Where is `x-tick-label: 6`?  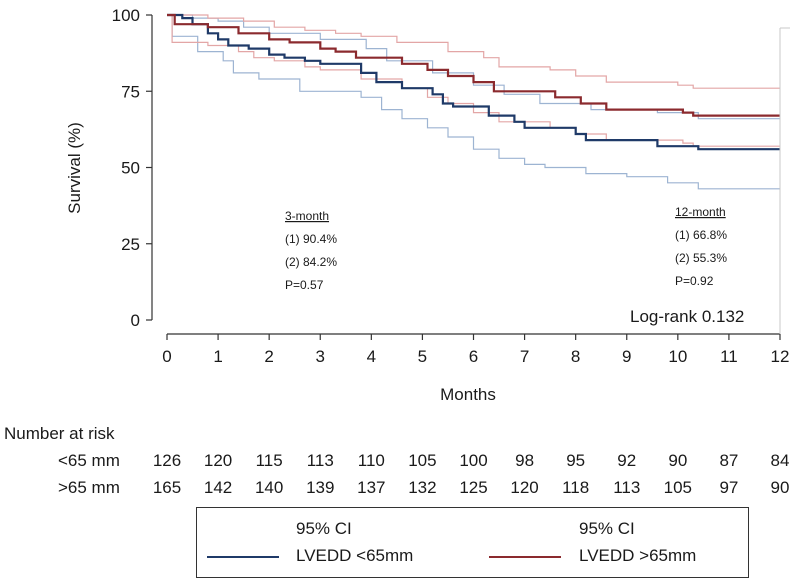 x-tick-label: 6 is located at coordinates (473, 356).